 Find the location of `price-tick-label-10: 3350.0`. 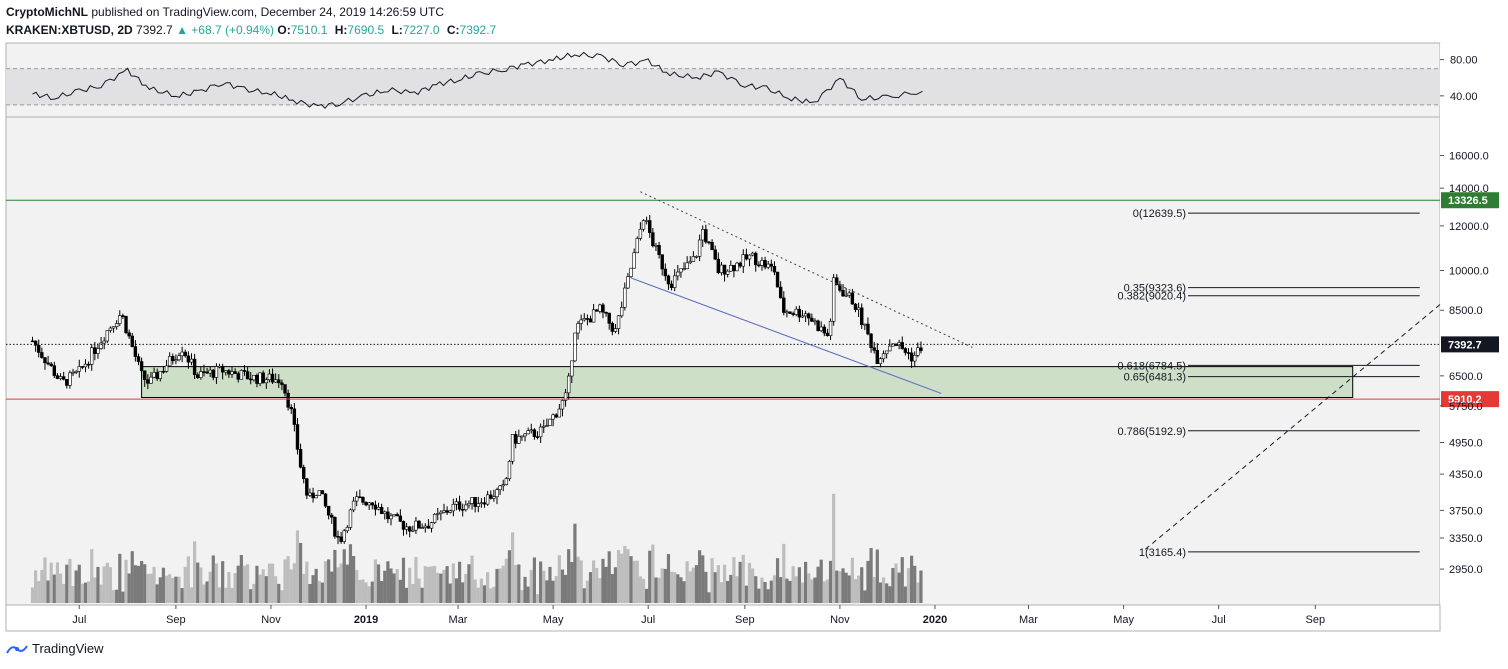

price-tick-label-10: 3350.0 is located at coordinates (1466, 539).